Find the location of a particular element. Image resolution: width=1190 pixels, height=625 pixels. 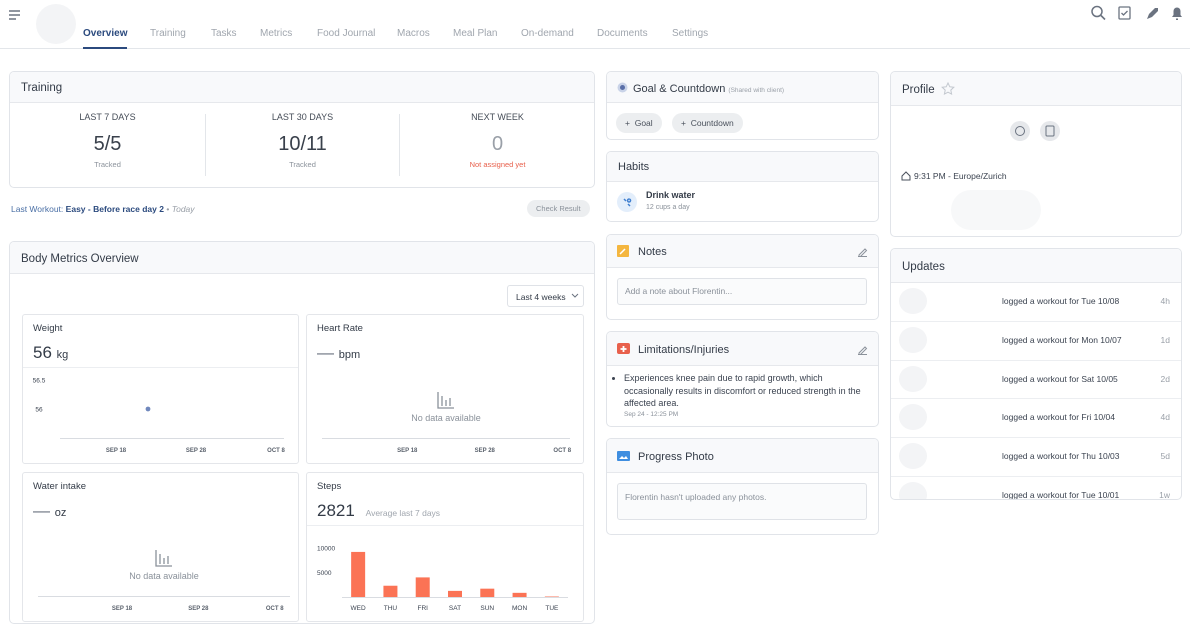

when: Today is located at coordinates (183, 209).